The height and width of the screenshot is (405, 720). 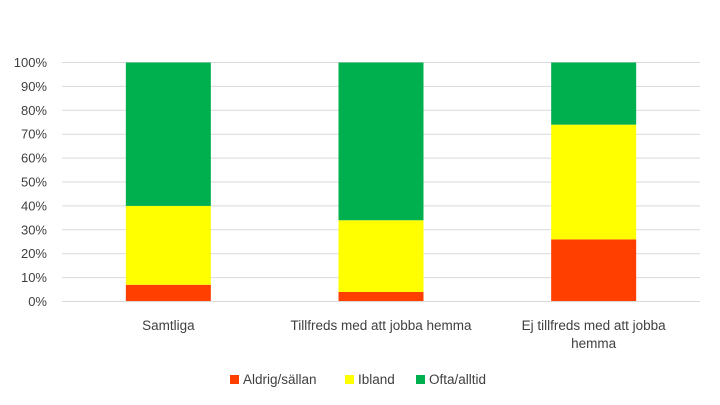 I want to click on legend-label: Ofta/alltid, so click(x=457, y=379).